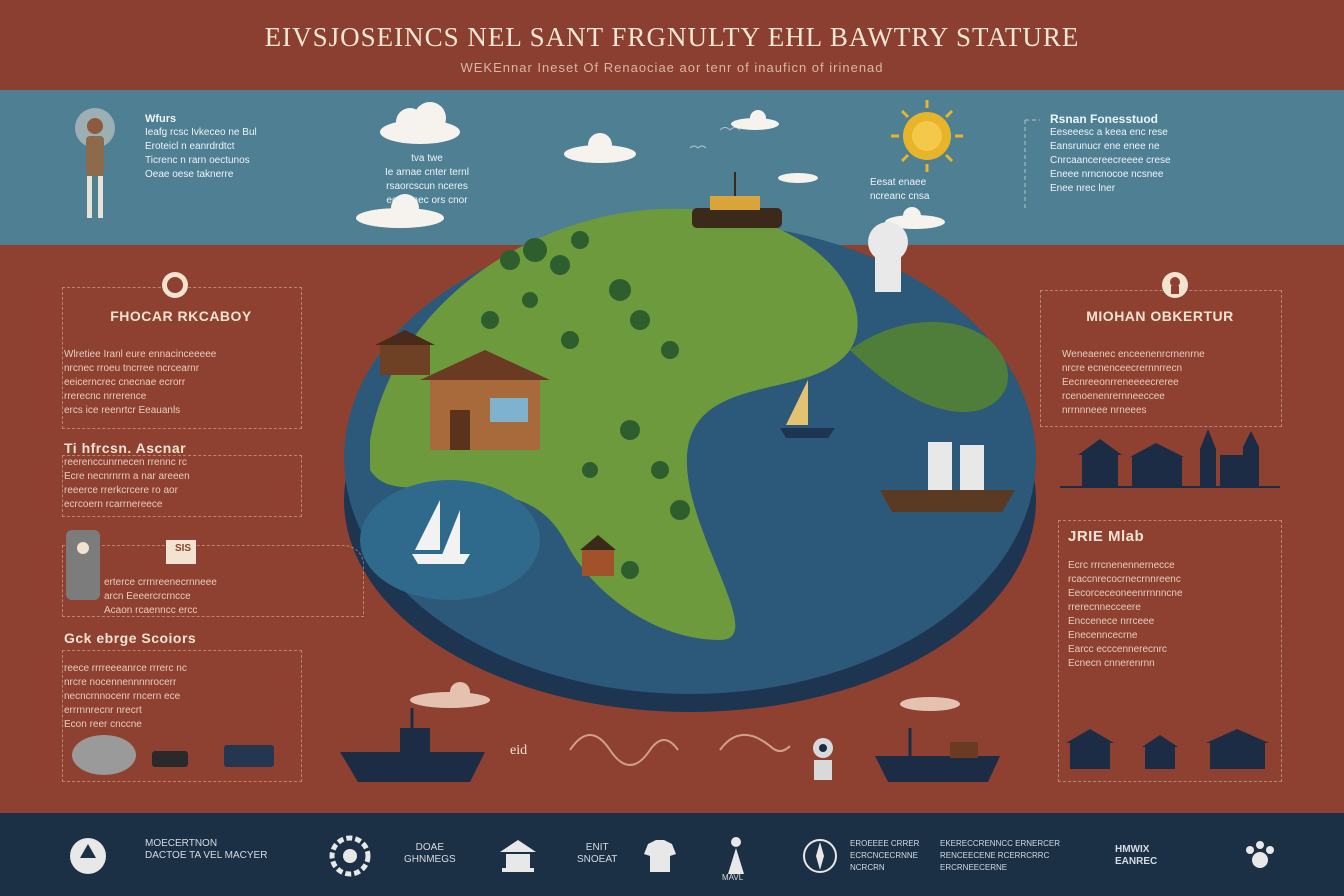 The image size is (1344, 896). Describe the element at coordinates (820, 856) in the screenshot. I see `compass-icon` at that location.